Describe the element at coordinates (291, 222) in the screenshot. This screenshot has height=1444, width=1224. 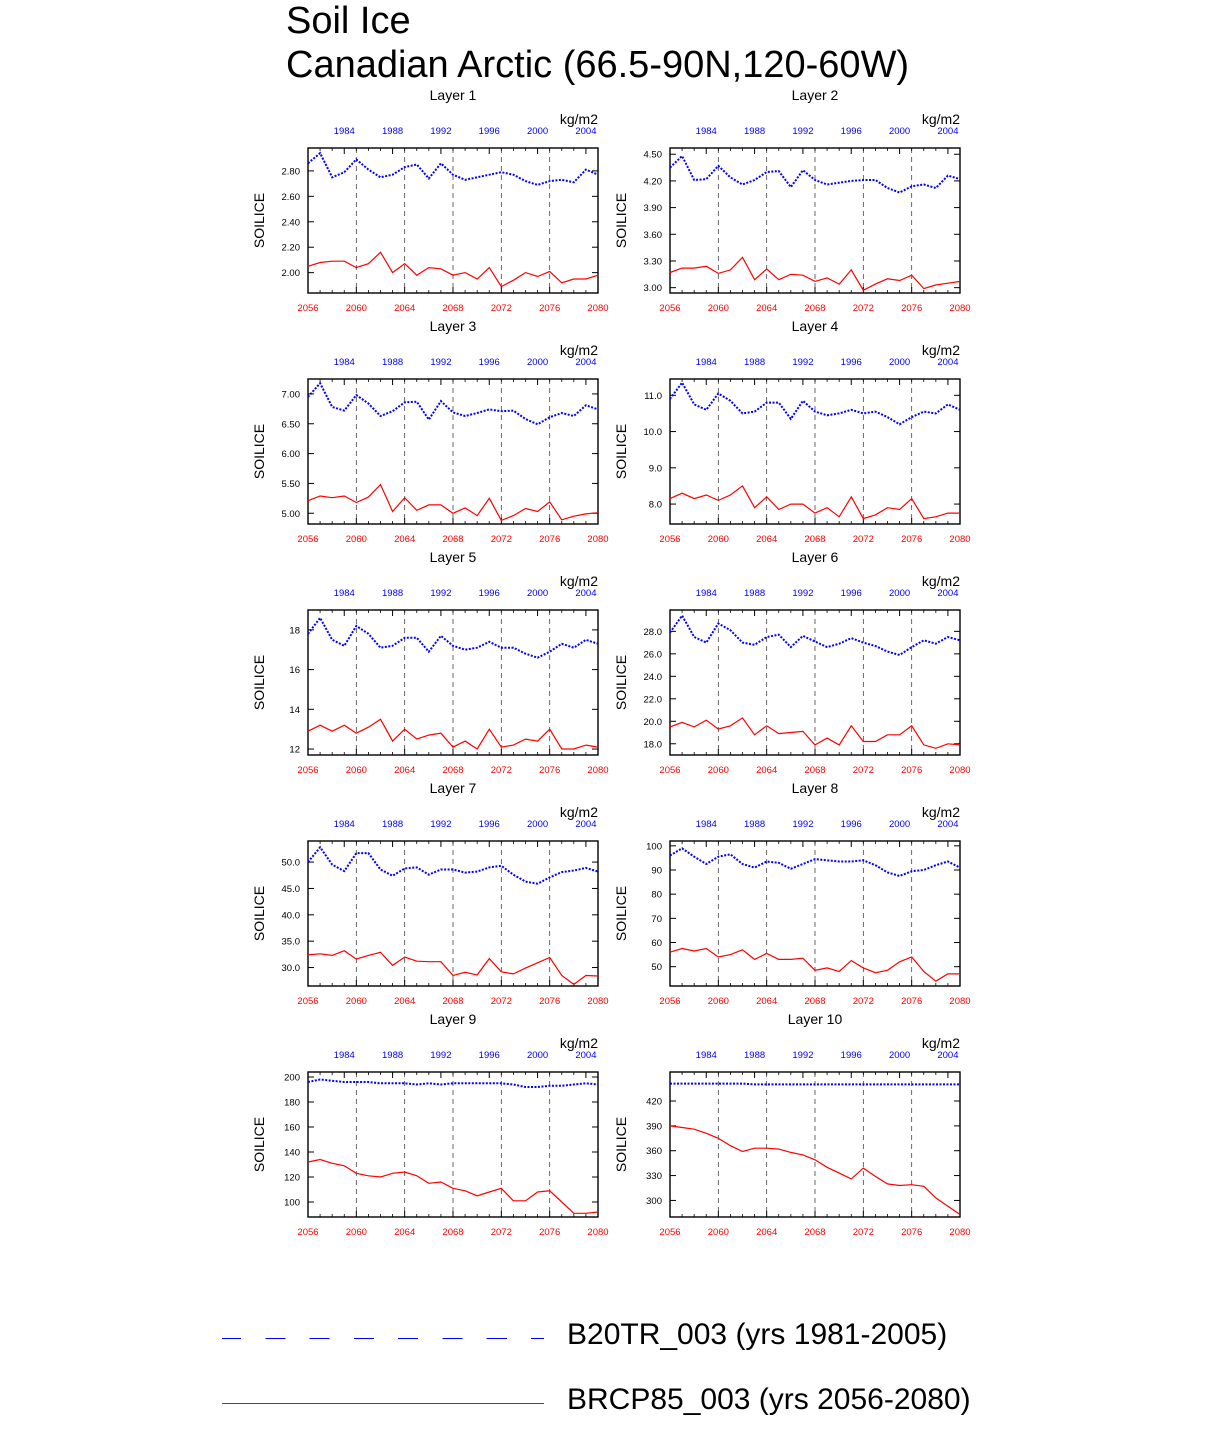
I see `panel-1-ylabel-tick-2.40: 2.40` at that location.